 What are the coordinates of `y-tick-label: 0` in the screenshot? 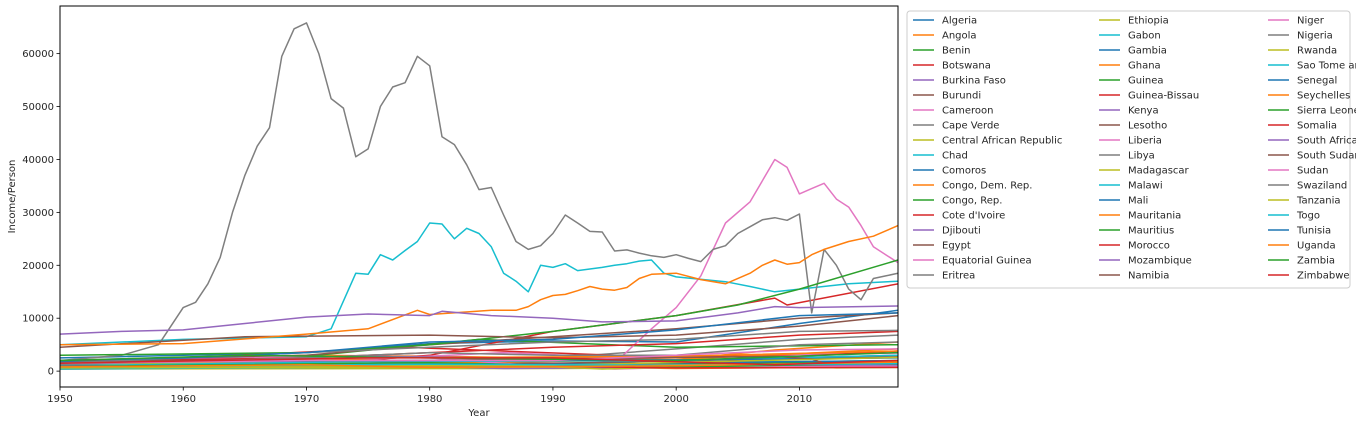 It's located at (51, 372).